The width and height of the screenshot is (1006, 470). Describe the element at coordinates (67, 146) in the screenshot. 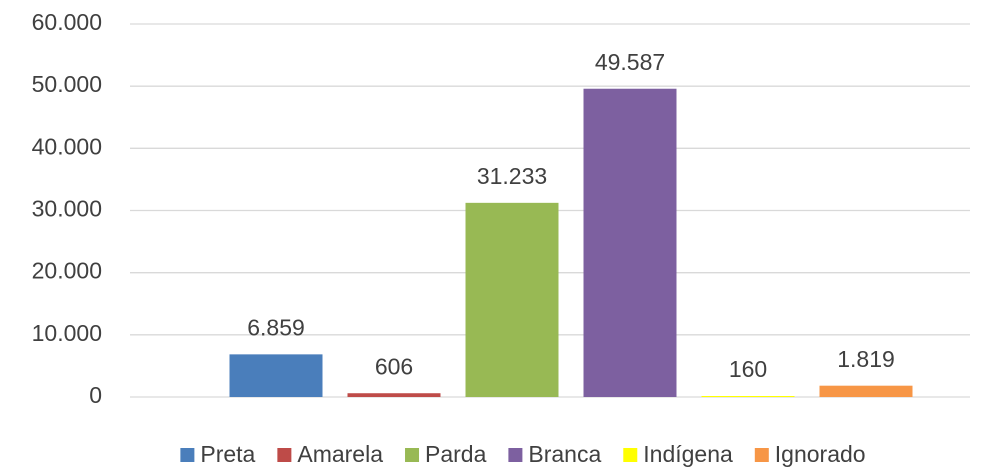

I see `y-tick-label: 40.000` at that location.